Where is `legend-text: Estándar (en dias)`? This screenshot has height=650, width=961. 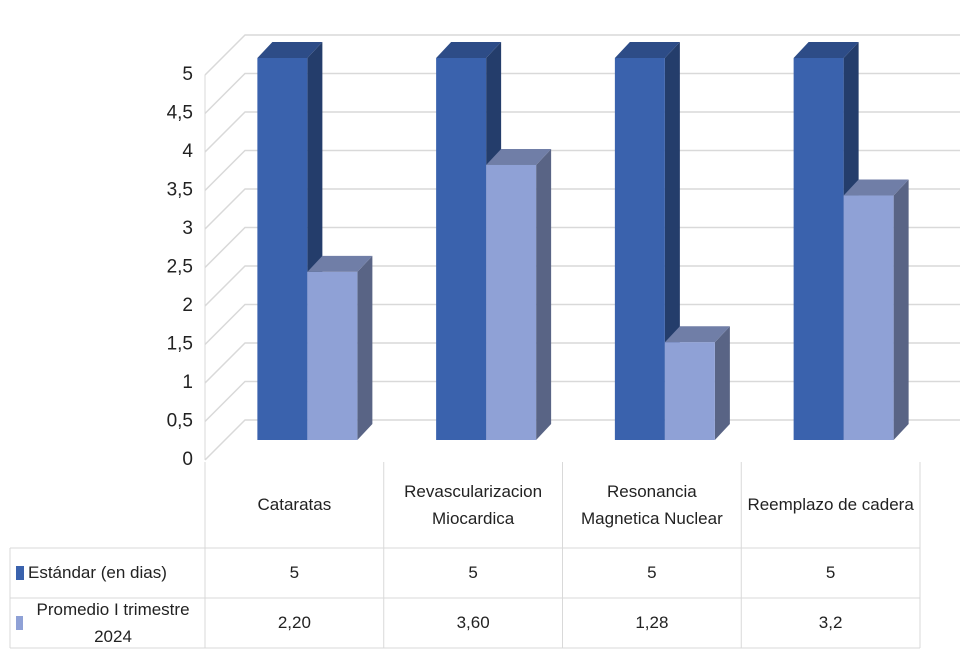
legend-text: Estándar (en dias) is located at coordinates (97, 573).